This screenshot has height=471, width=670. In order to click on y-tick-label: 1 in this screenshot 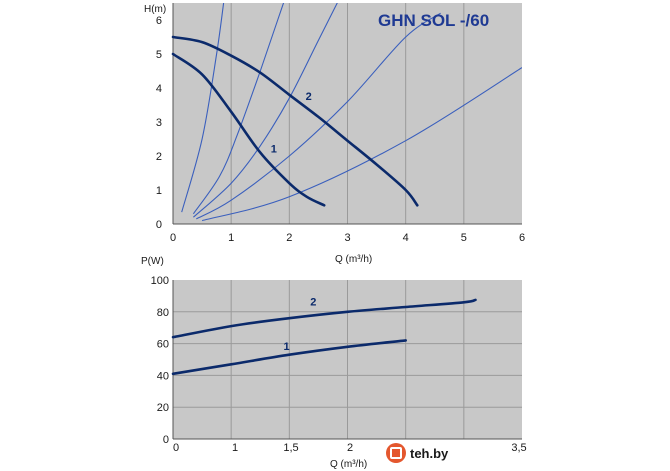, I will do `click(159, 191)`.